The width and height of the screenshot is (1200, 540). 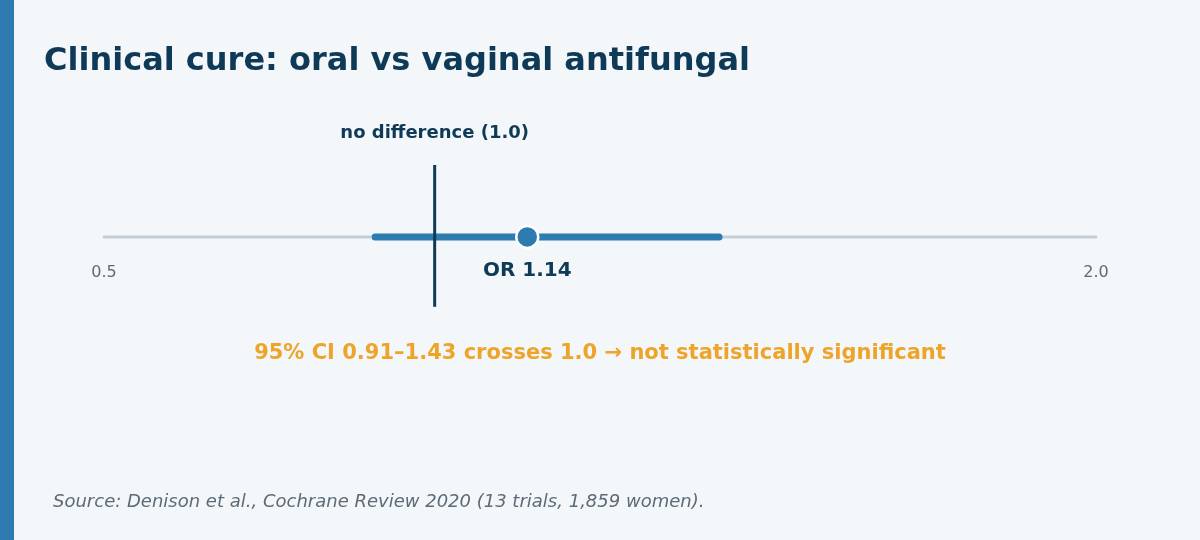 What do you see at coordinates (435, 131) in the screenshot?
I see `ref-line-label: no difference (1.0)` at bounding box center [435, 131].